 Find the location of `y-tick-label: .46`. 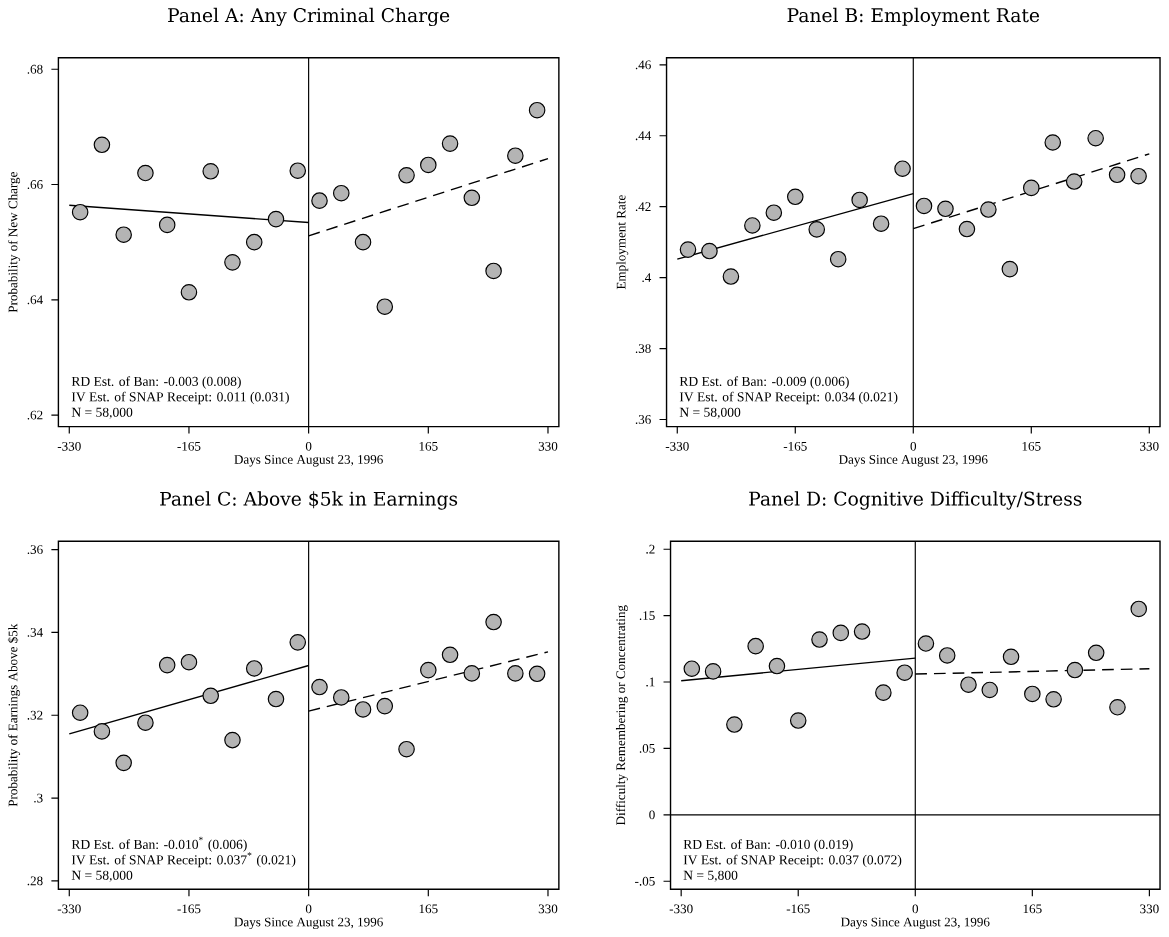

y-tick-label: .46 is located at coordinates (643, 65).